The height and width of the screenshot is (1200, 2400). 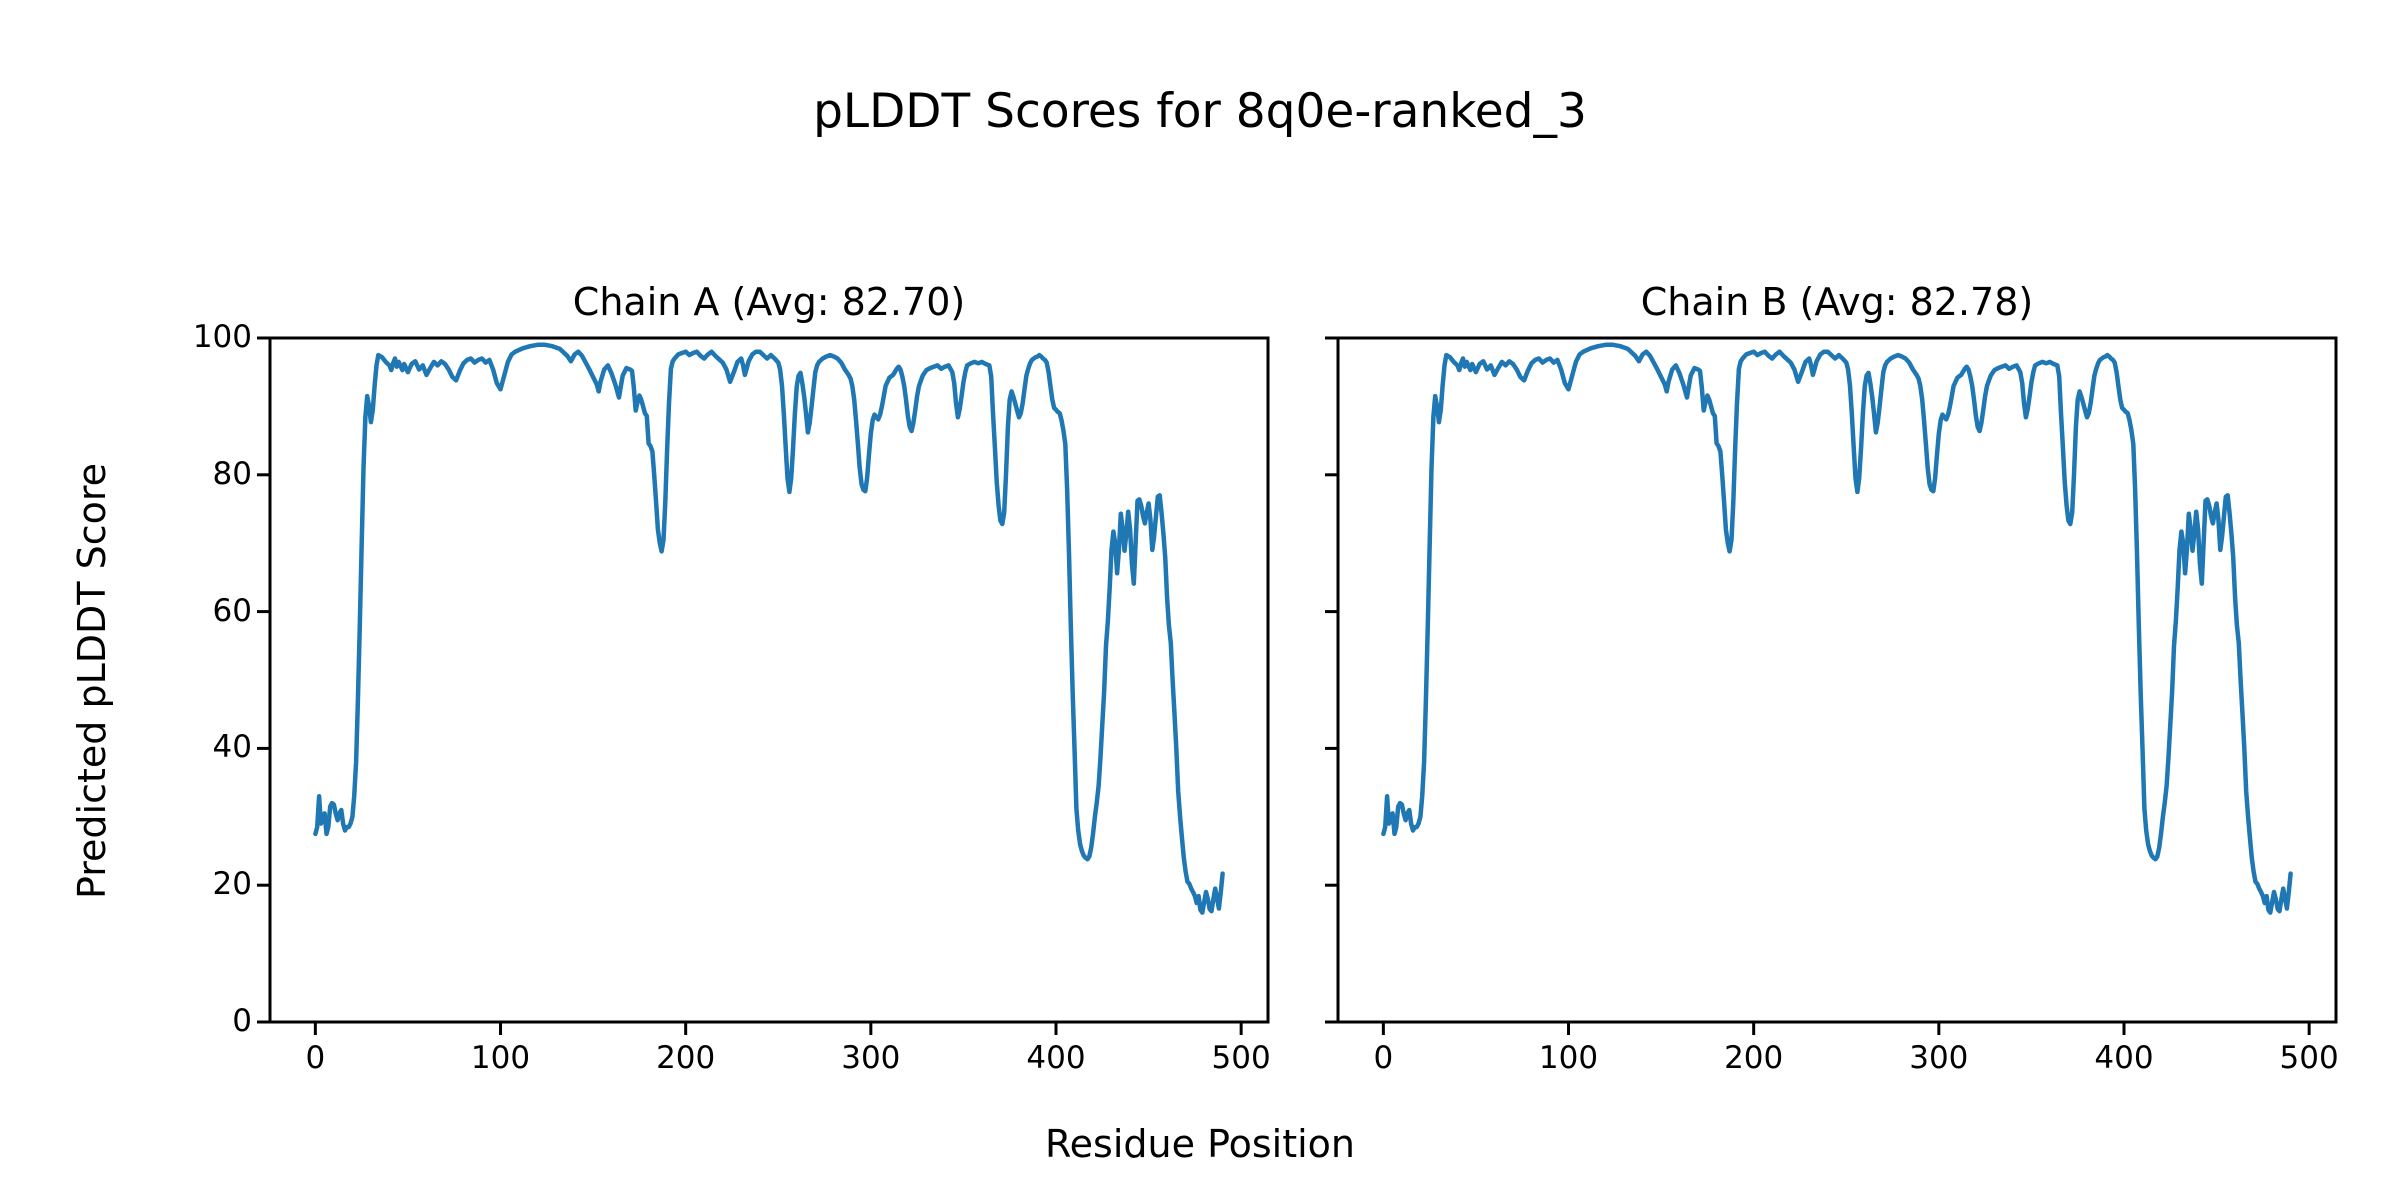 I want to click on y-tick-label: 0, so click(x=242, y=1021).